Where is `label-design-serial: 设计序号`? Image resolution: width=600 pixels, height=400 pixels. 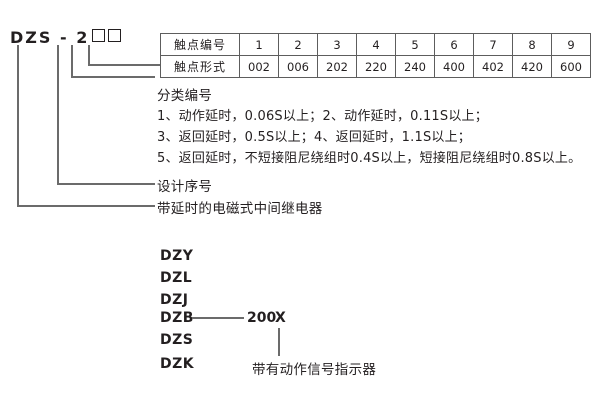
label-design-serial: 设计序号 is located at coordinates (185, 187).